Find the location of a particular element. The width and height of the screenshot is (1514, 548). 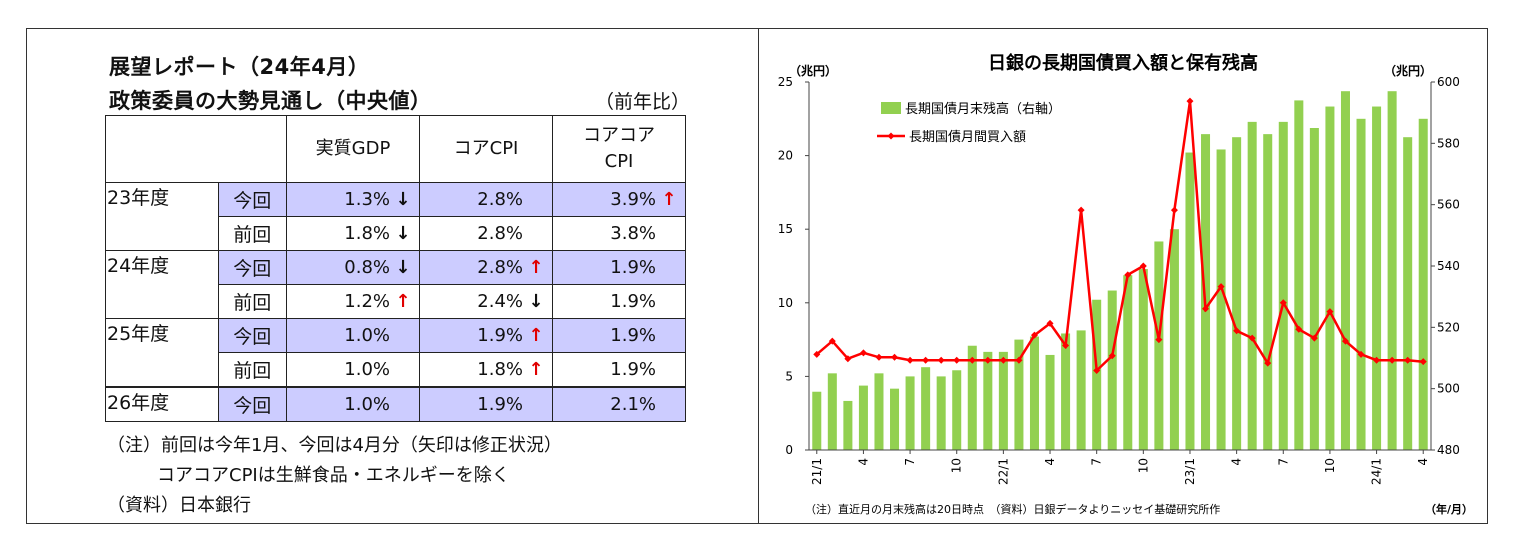

note-core-core-definition: コアコアCPIは生鮮食品・エネルギーを除く is located at coordinates (333, 475).